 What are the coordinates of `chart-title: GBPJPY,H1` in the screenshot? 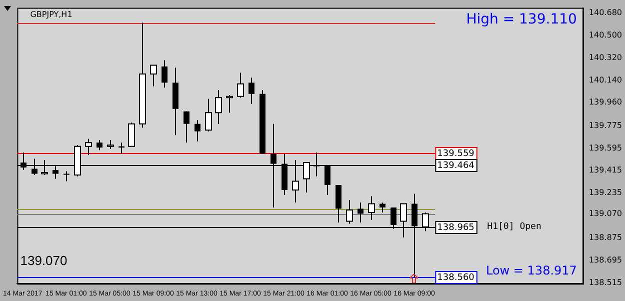 It's located at (51, 14).